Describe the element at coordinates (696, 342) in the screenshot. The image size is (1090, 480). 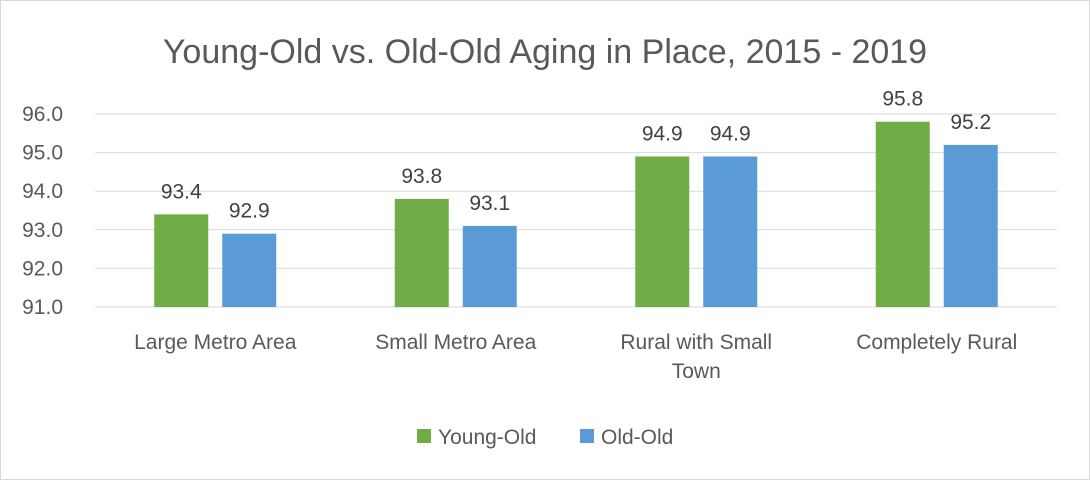
I see `x-category-label: Rural with Small` at that location.